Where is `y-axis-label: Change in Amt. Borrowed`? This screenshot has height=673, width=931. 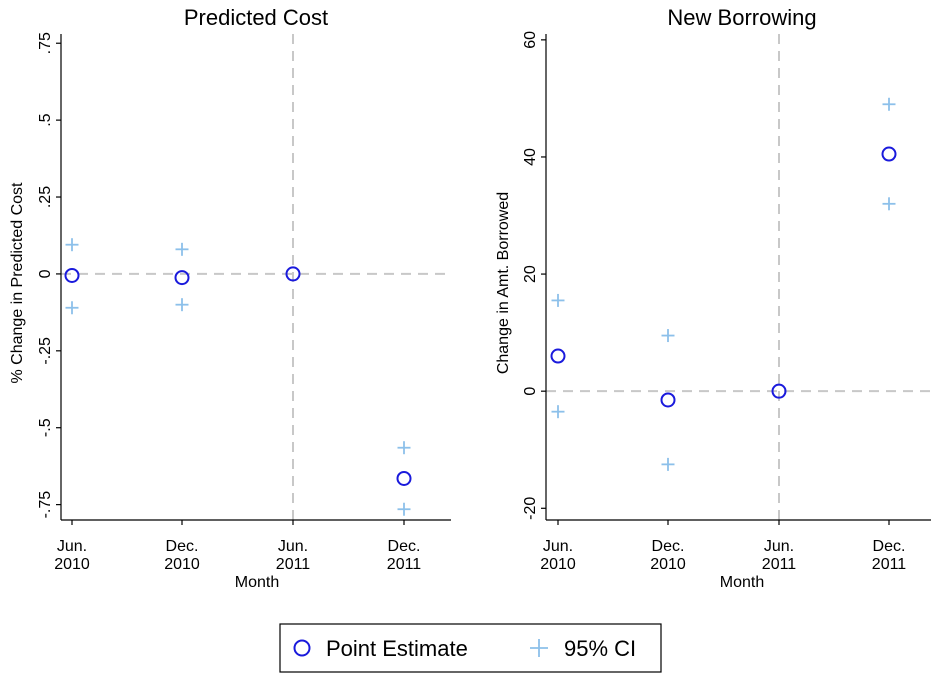 y-axis-label: Change in Amt. Borrowed is located at coordinates (503, 283).